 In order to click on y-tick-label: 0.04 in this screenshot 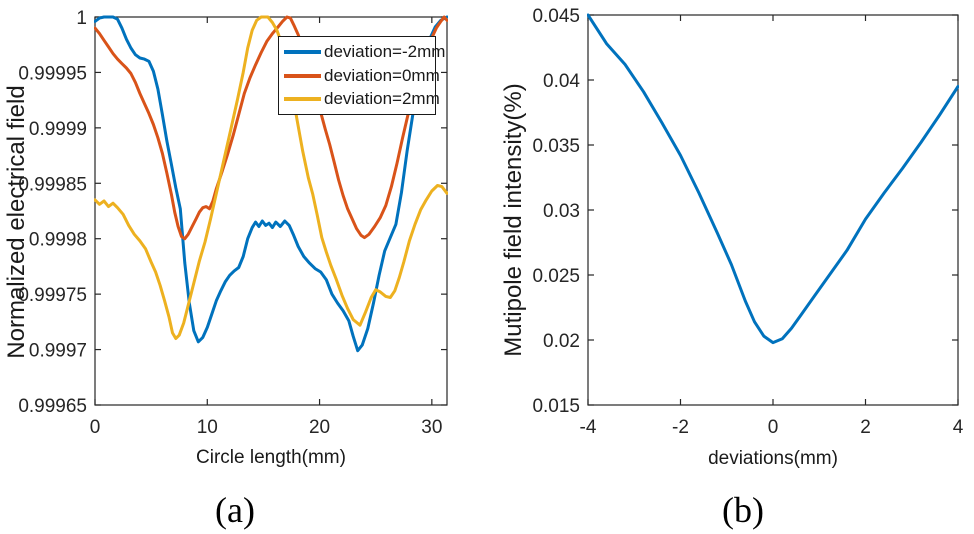, I will do `click(561, 81)`.